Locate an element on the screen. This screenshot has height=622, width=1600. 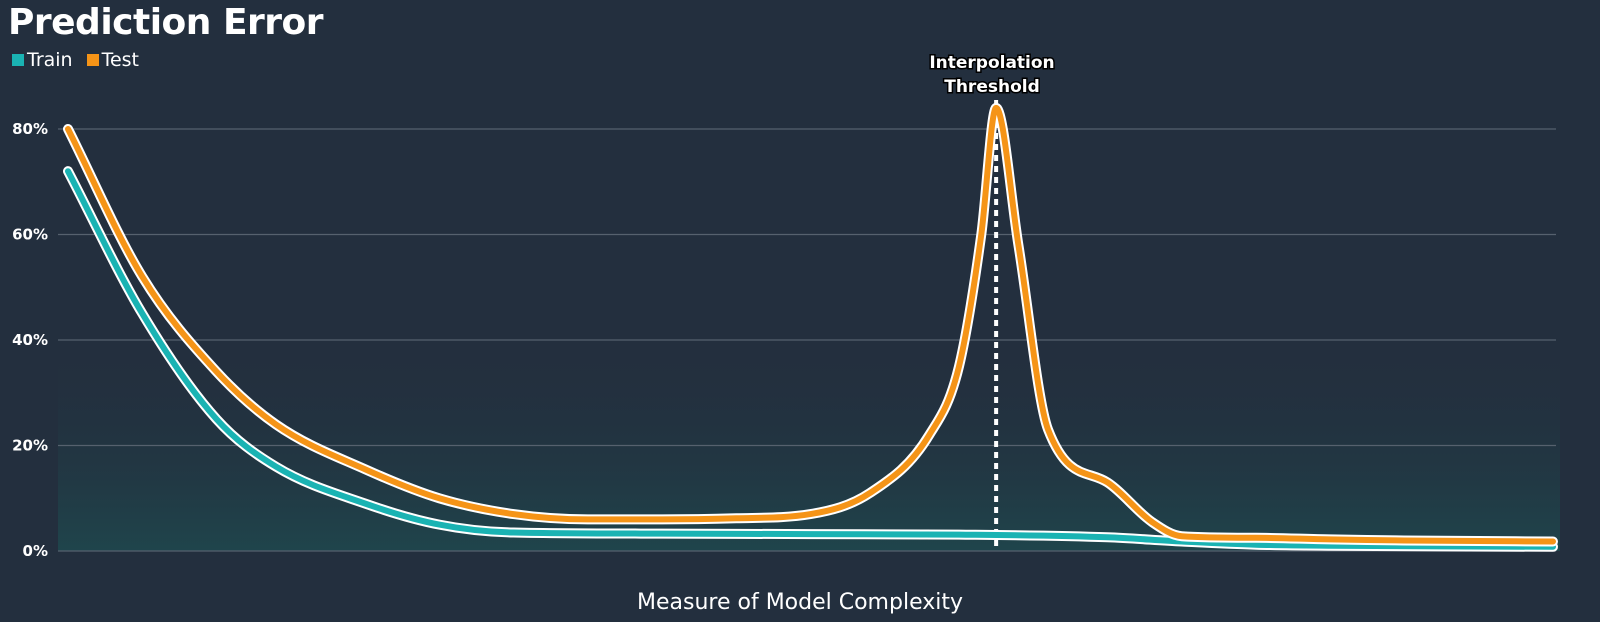
legend-swatch-train is located at coordinates (18, 60).